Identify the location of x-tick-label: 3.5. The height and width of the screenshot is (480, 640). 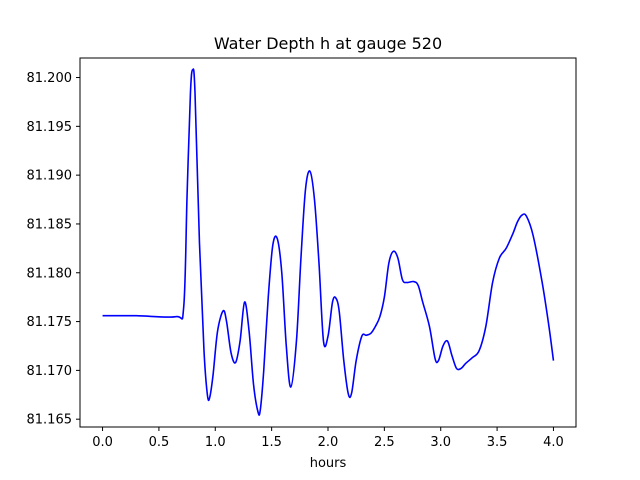
(497, 442).